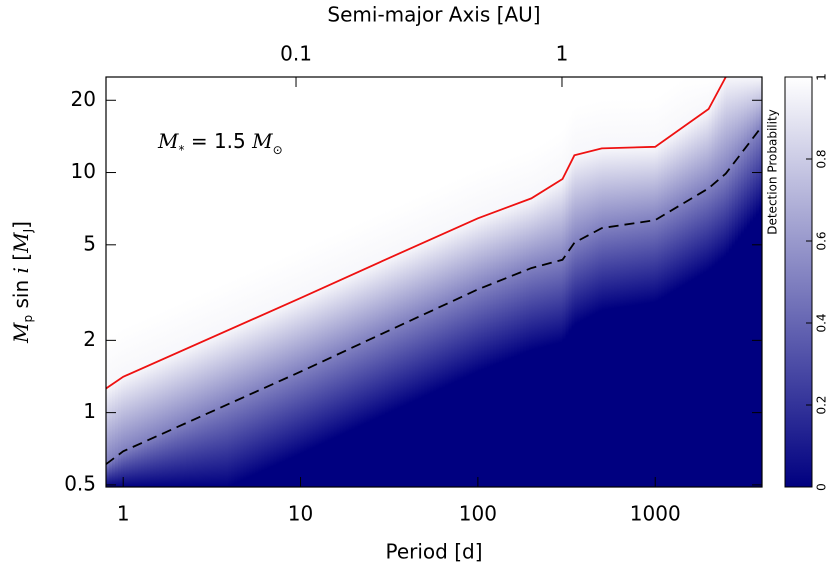 Image resolution: width=830 pixels, height=576 pixels. Describe the element at coordinates (89, 339) in the screenshot. I see `y-tick-label: 2` at that location.